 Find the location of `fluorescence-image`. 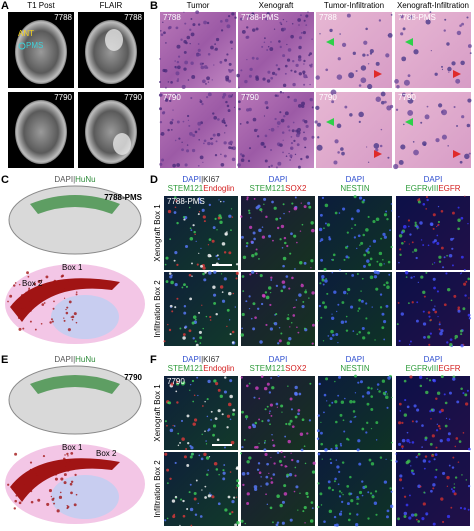

fluorescence-image is located at coordinates (201, 489).